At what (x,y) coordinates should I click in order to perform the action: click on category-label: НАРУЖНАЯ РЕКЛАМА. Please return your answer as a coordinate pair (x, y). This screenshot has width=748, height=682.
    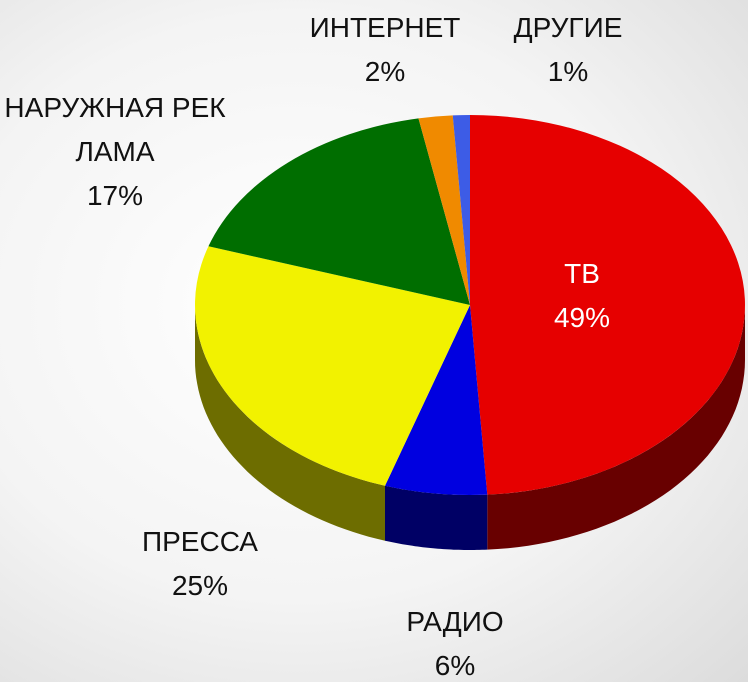
    Looking at the image, I should click on (115, 129).